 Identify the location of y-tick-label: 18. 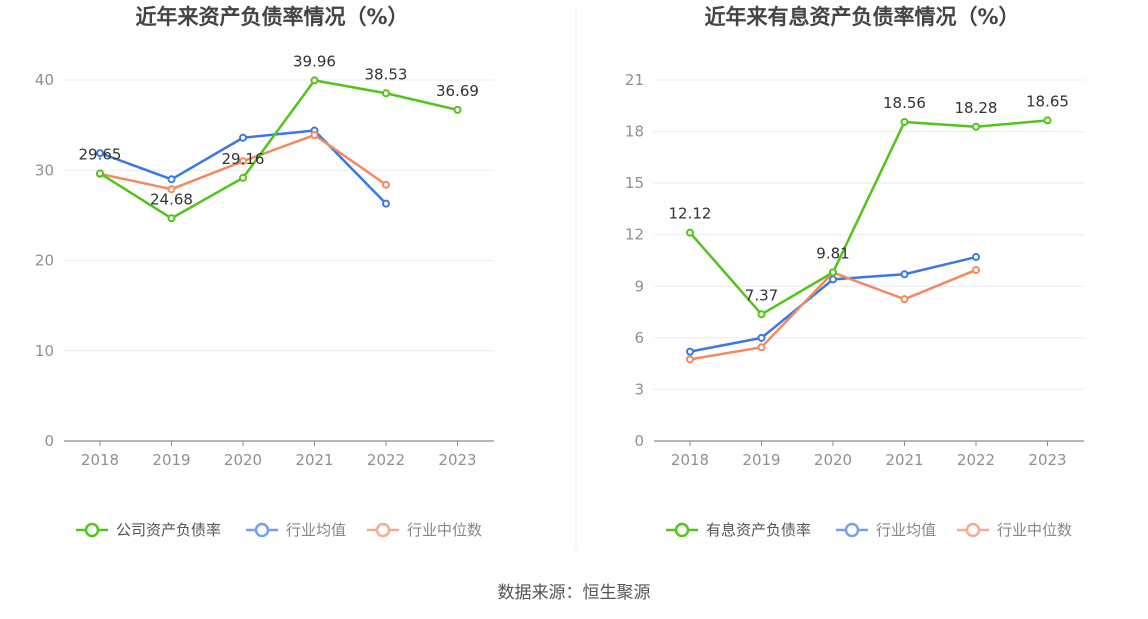
(634, 132).